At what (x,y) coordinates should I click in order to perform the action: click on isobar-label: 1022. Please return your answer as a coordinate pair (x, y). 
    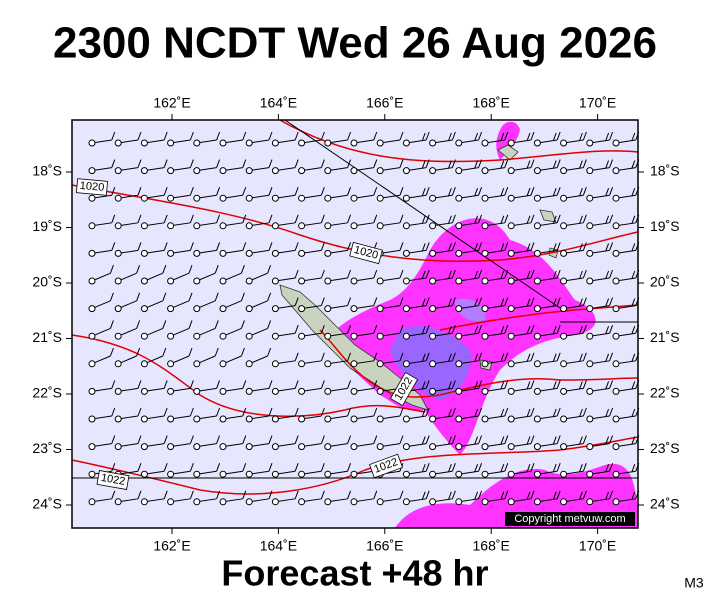
    Looking at the image, I should click on (386, 466).